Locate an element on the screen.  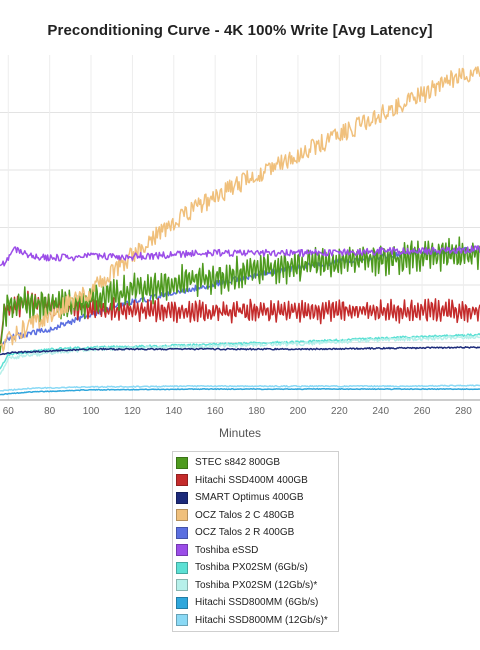
x-tick-label: 140 is located at coordinates (173, 411).